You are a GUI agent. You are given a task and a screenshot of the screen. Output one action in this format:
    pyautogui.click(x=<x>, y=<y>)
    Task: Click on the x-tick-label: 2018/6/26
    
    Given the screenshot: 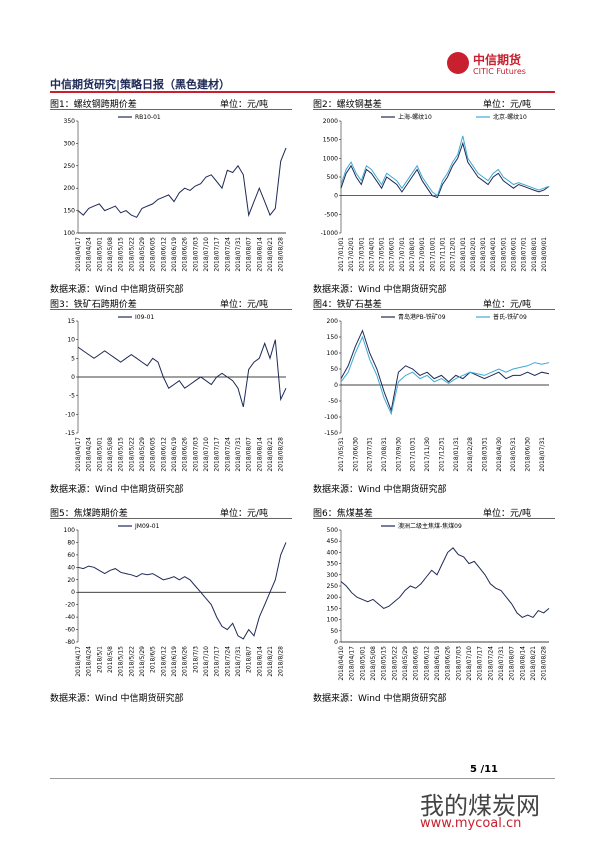 What is the action you would take?
    pyautogui.click(x=185, y=661)
    